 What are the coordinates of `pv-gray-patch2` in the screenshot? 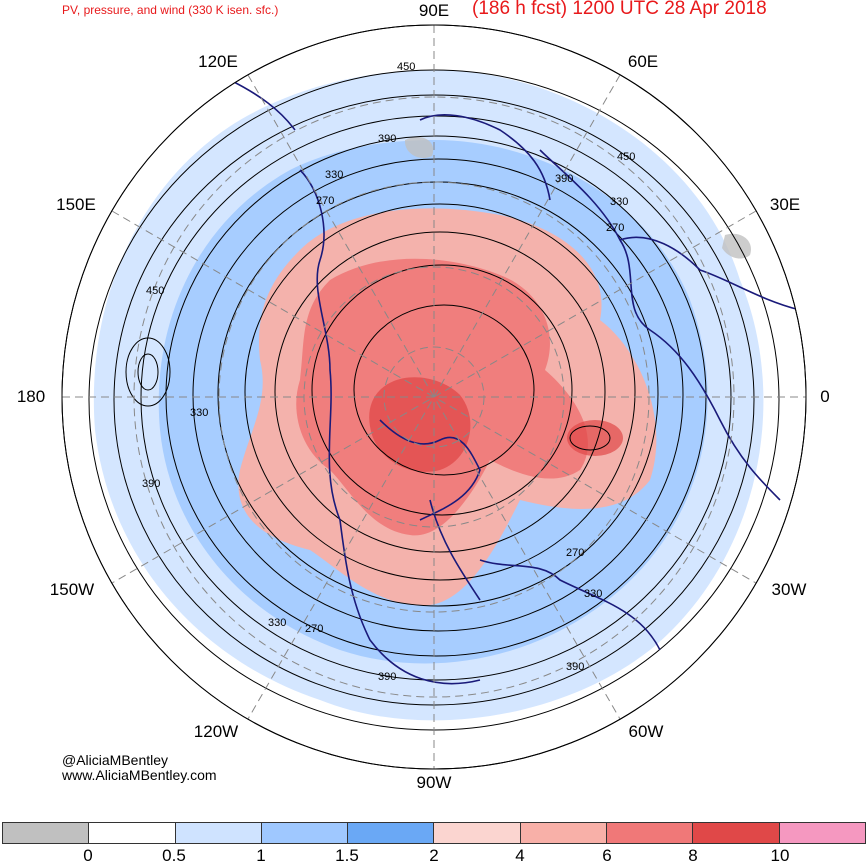 It's located at (419, 147).